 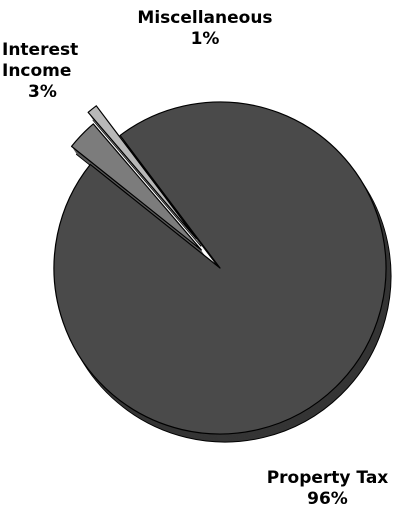 I want to click on slice-label-miscellaneous-pct: 1%, so click(x=205, y=39).